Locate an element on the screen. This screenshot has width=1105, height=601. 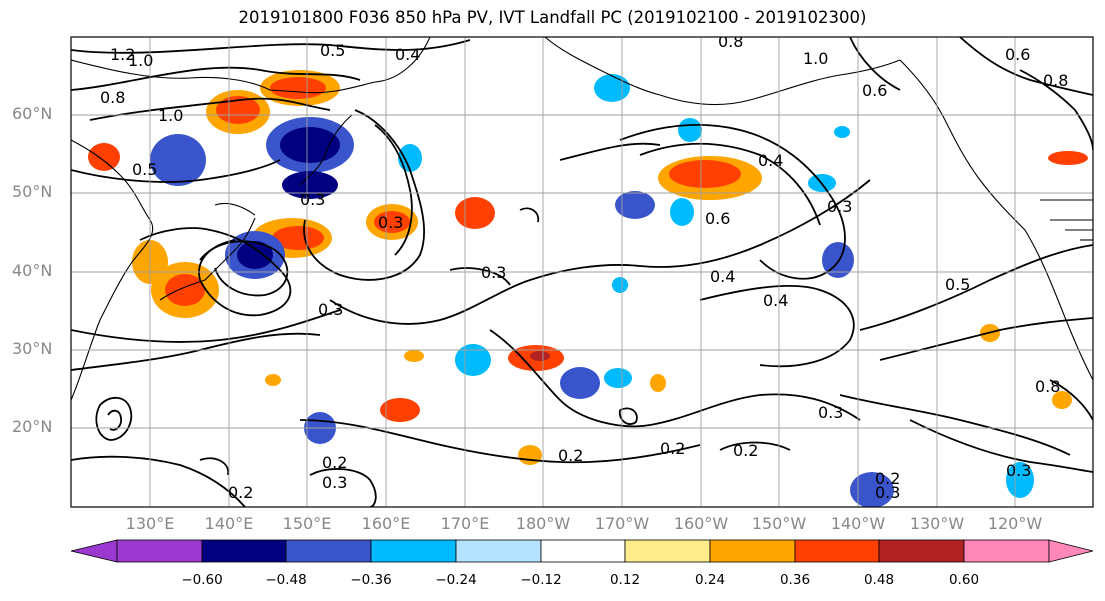
lon-label: 150°W is located at coordinates (779, 523).